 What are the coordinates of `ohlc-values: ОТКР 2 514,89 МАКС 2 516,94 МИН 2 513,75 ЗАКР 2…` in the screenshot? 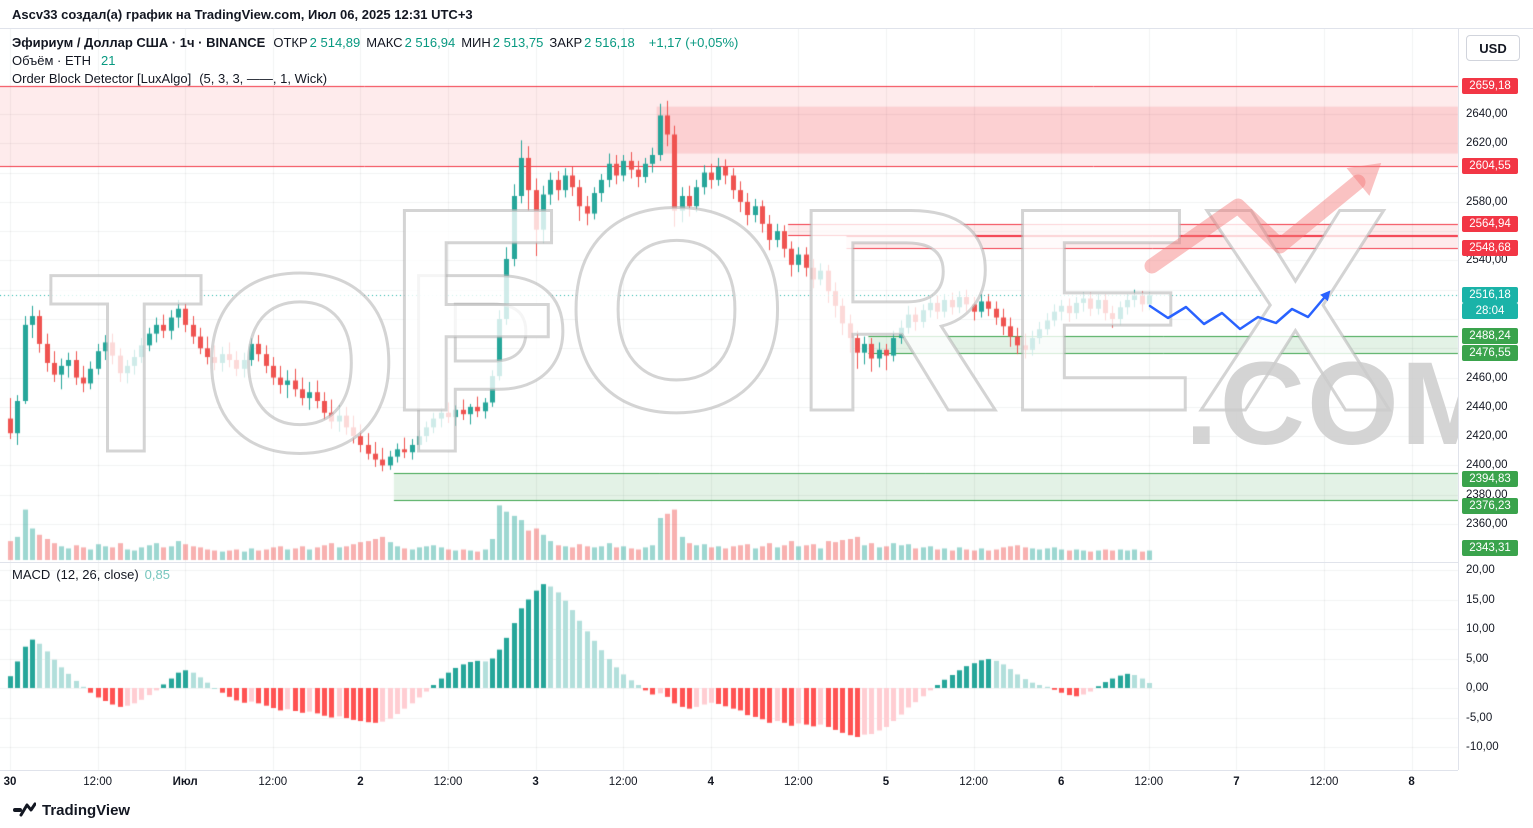 It's located at (456, 42).